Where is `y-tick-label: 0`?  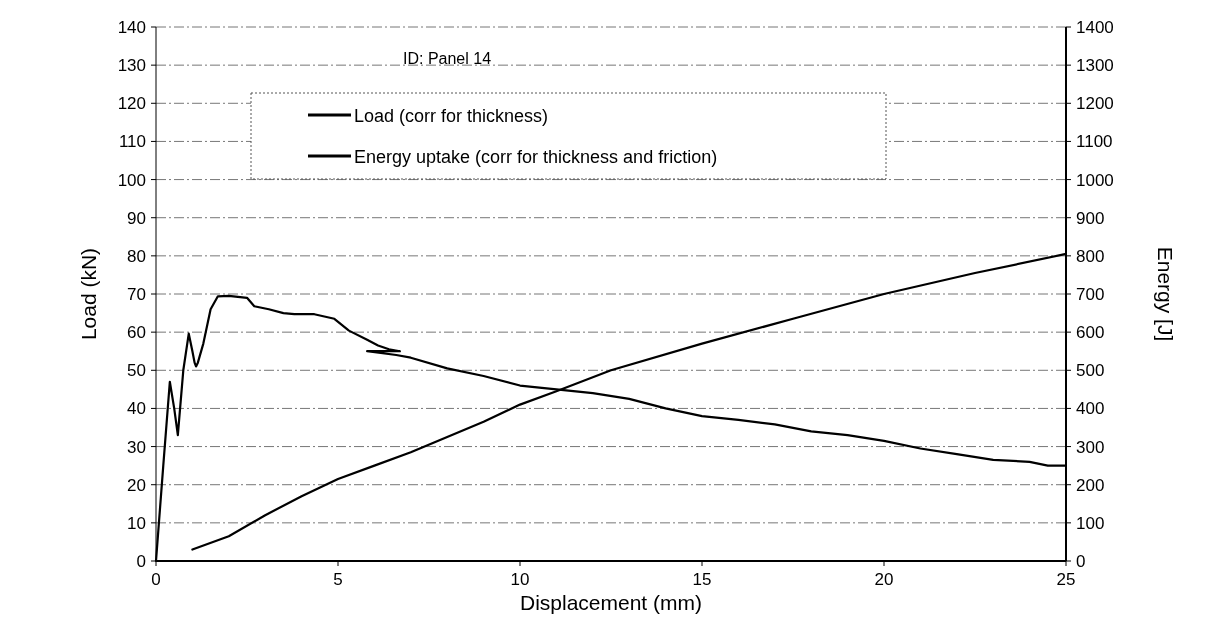
y-tick-label: 0 is located at coordinates (141, 561).